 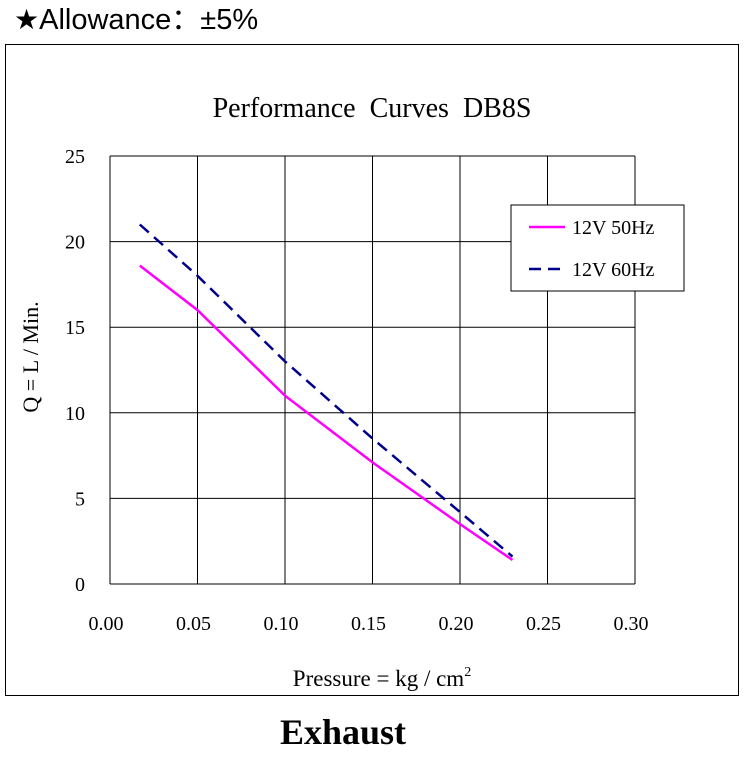 I want to click on chart-title: Performance Curves DB8S, so click(x=372, y=108).